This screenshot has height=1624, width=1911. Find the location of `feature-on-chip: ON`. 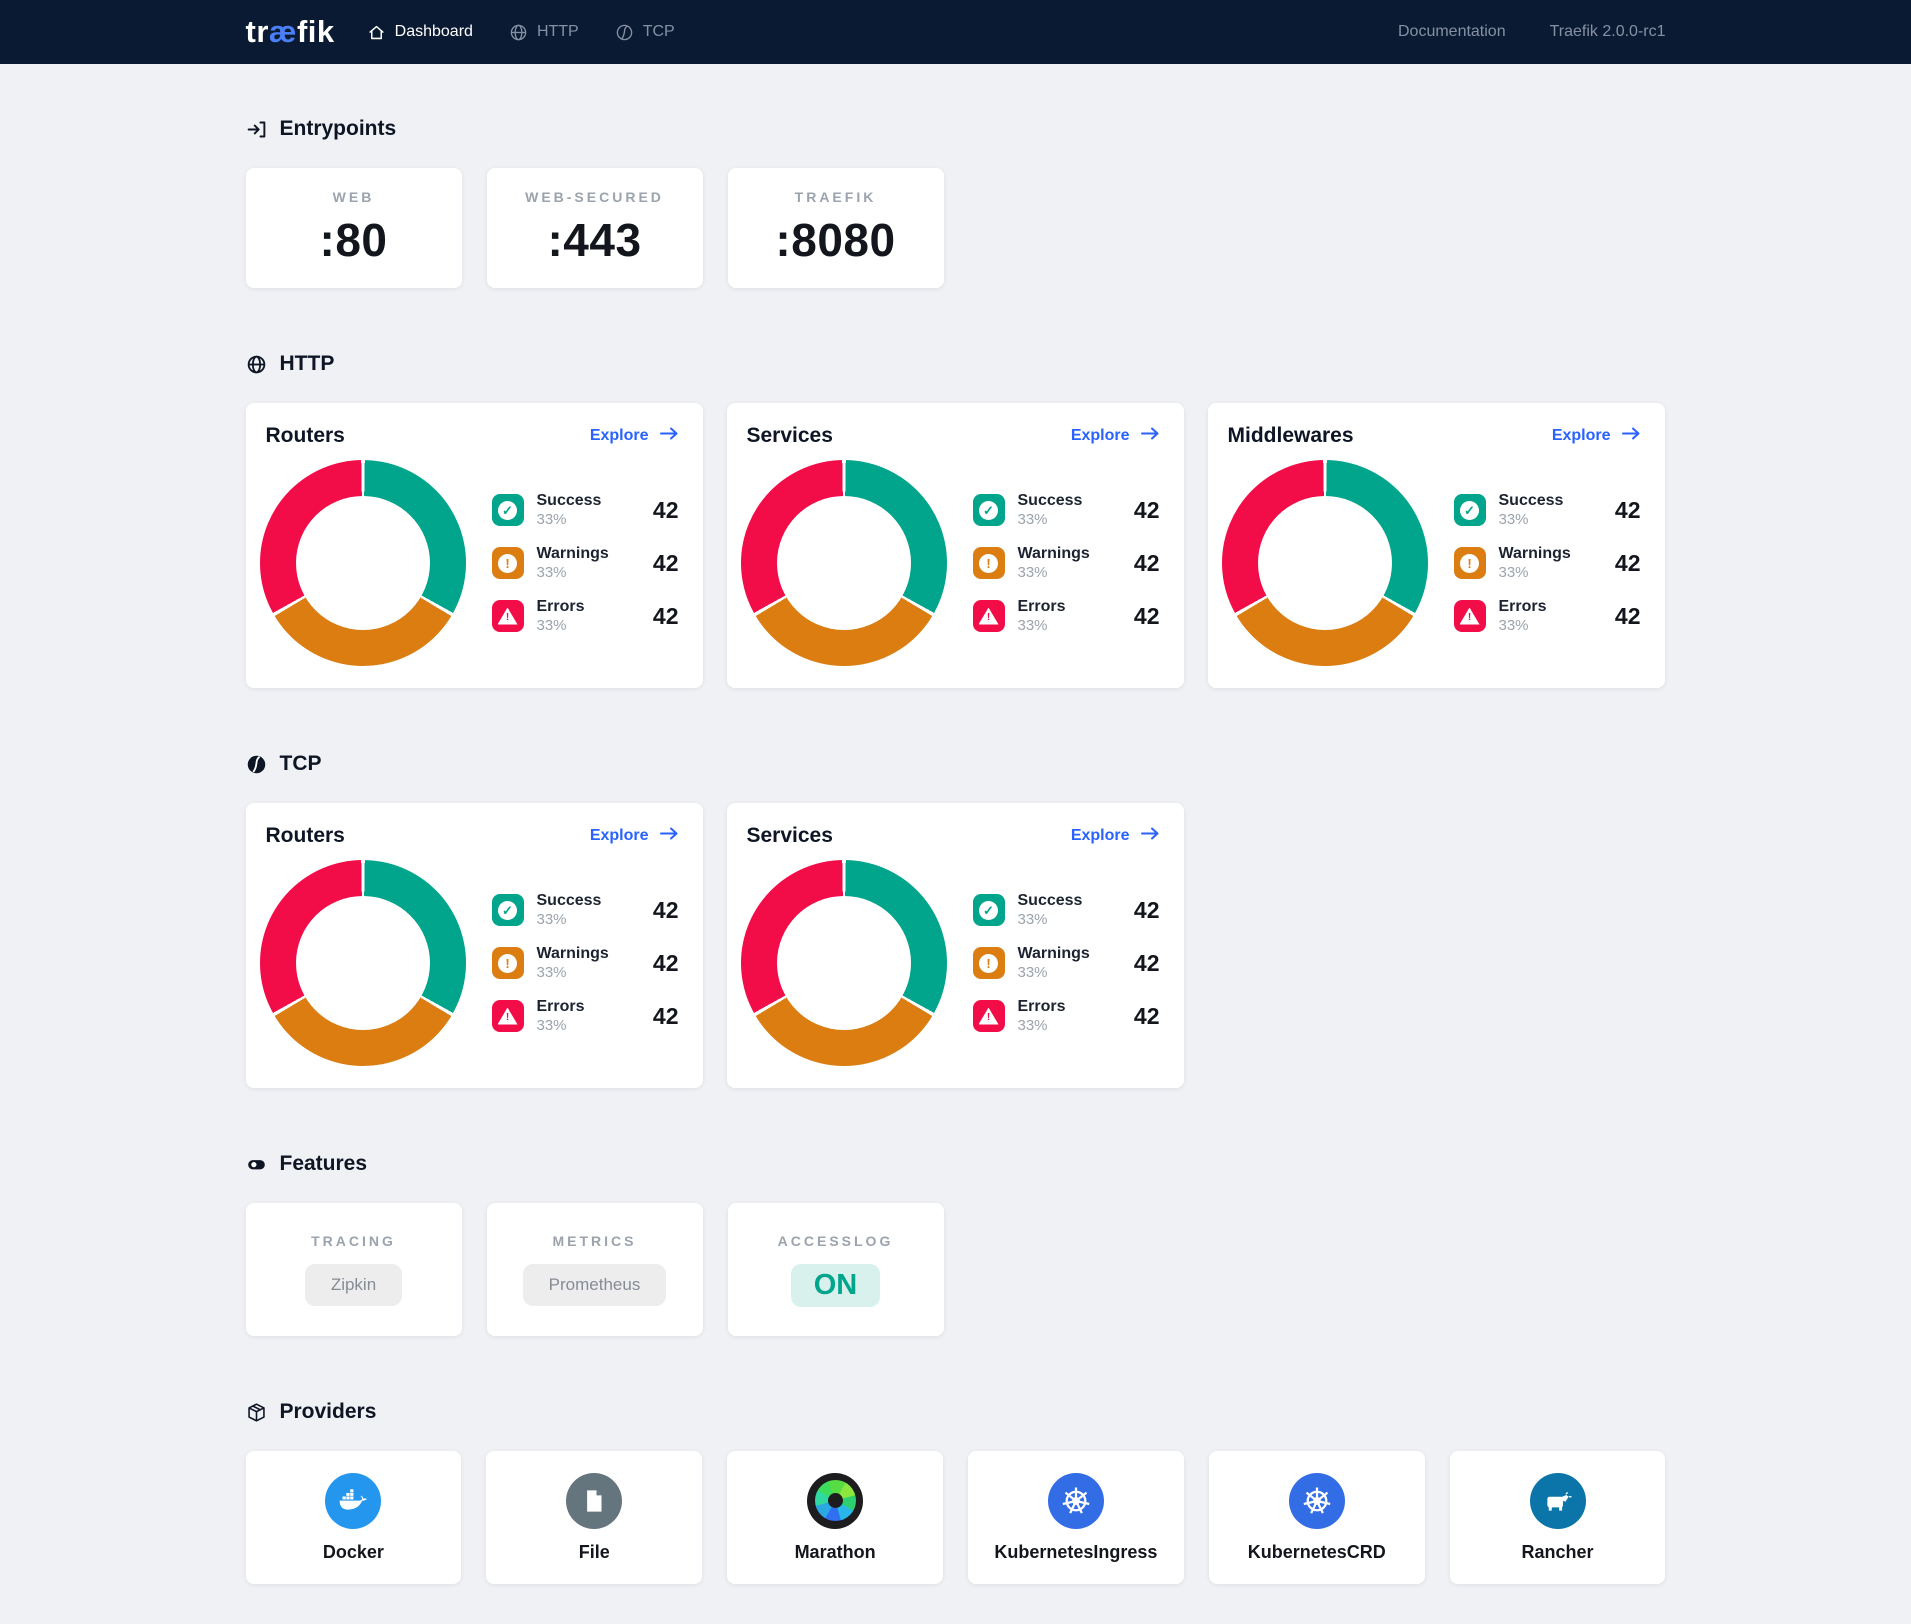

feature-on-chip: ON is located at coordinates (835, 1285).